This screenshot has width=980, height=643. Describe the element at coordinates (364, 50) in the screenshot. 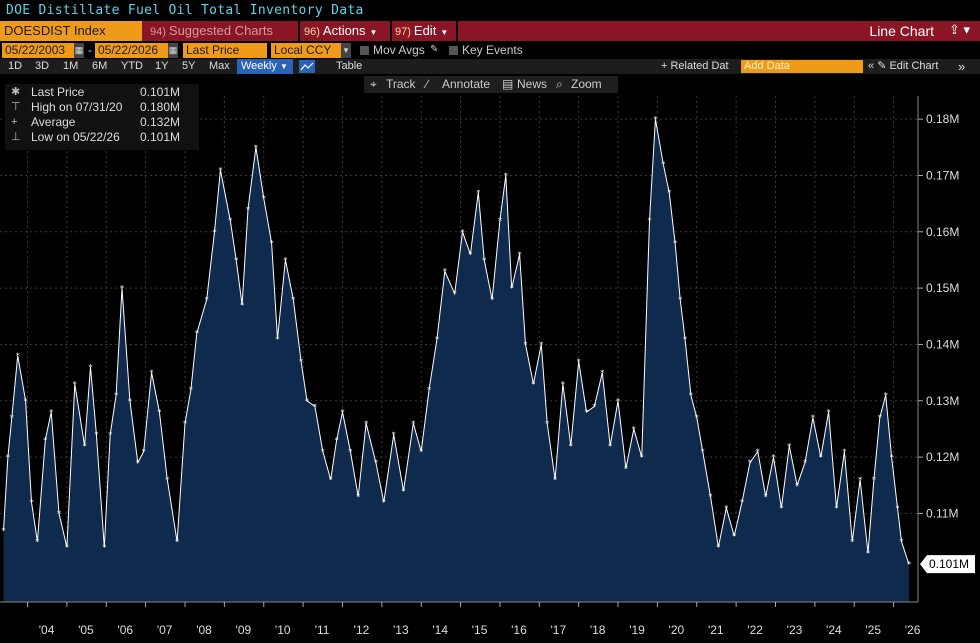

I see `mov-avgs-checkbox` at that location.